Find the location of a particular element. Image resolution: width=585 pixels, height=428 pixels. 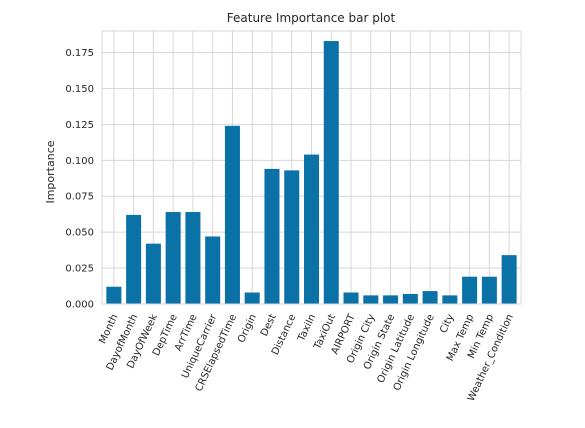

bar-uniquecarrier is located at coordinates (213, 270).